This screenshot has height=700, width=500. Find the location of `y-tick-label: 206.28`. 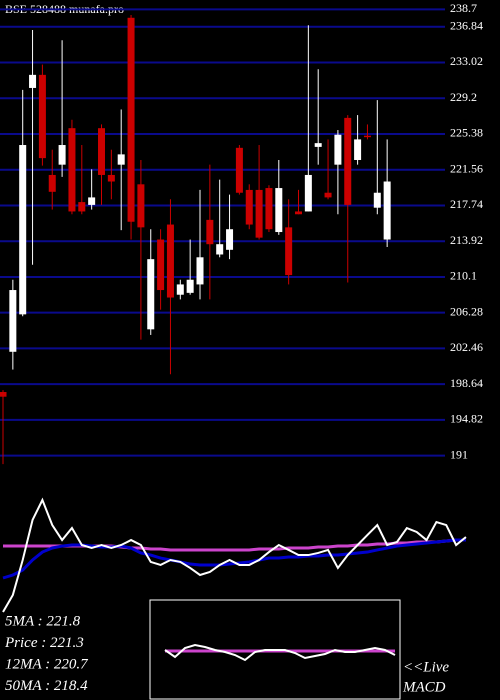

y-tick-label: 206.28 is located at coordinates (466, 311).